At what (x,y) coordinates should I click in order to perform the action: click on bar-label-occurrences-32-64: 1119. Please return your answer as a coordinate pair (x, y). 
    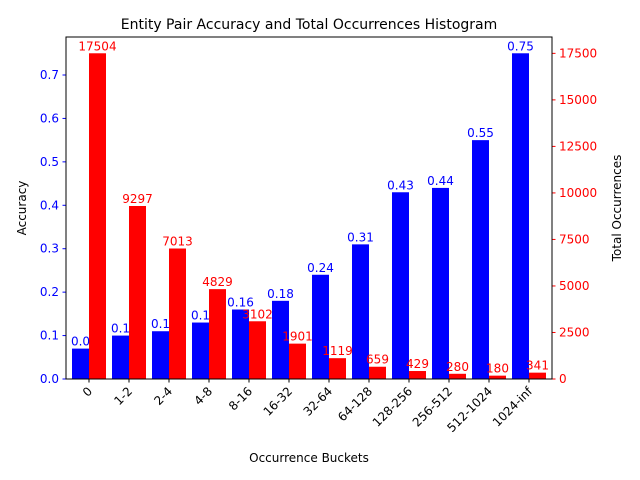
    Looking at the image, I should click on (337, 351).